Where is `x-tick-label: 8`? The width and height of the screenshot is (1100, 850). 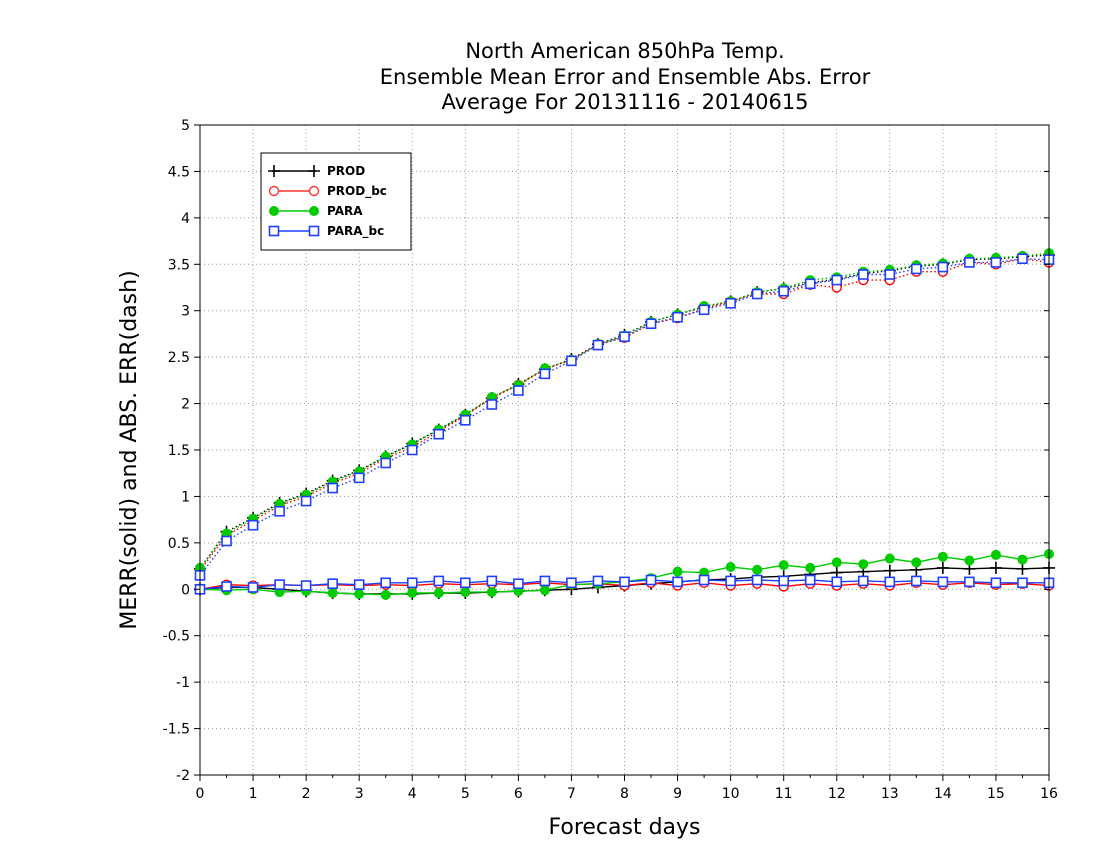
x-tick-label: 8 is located at coordinates (624, 794).